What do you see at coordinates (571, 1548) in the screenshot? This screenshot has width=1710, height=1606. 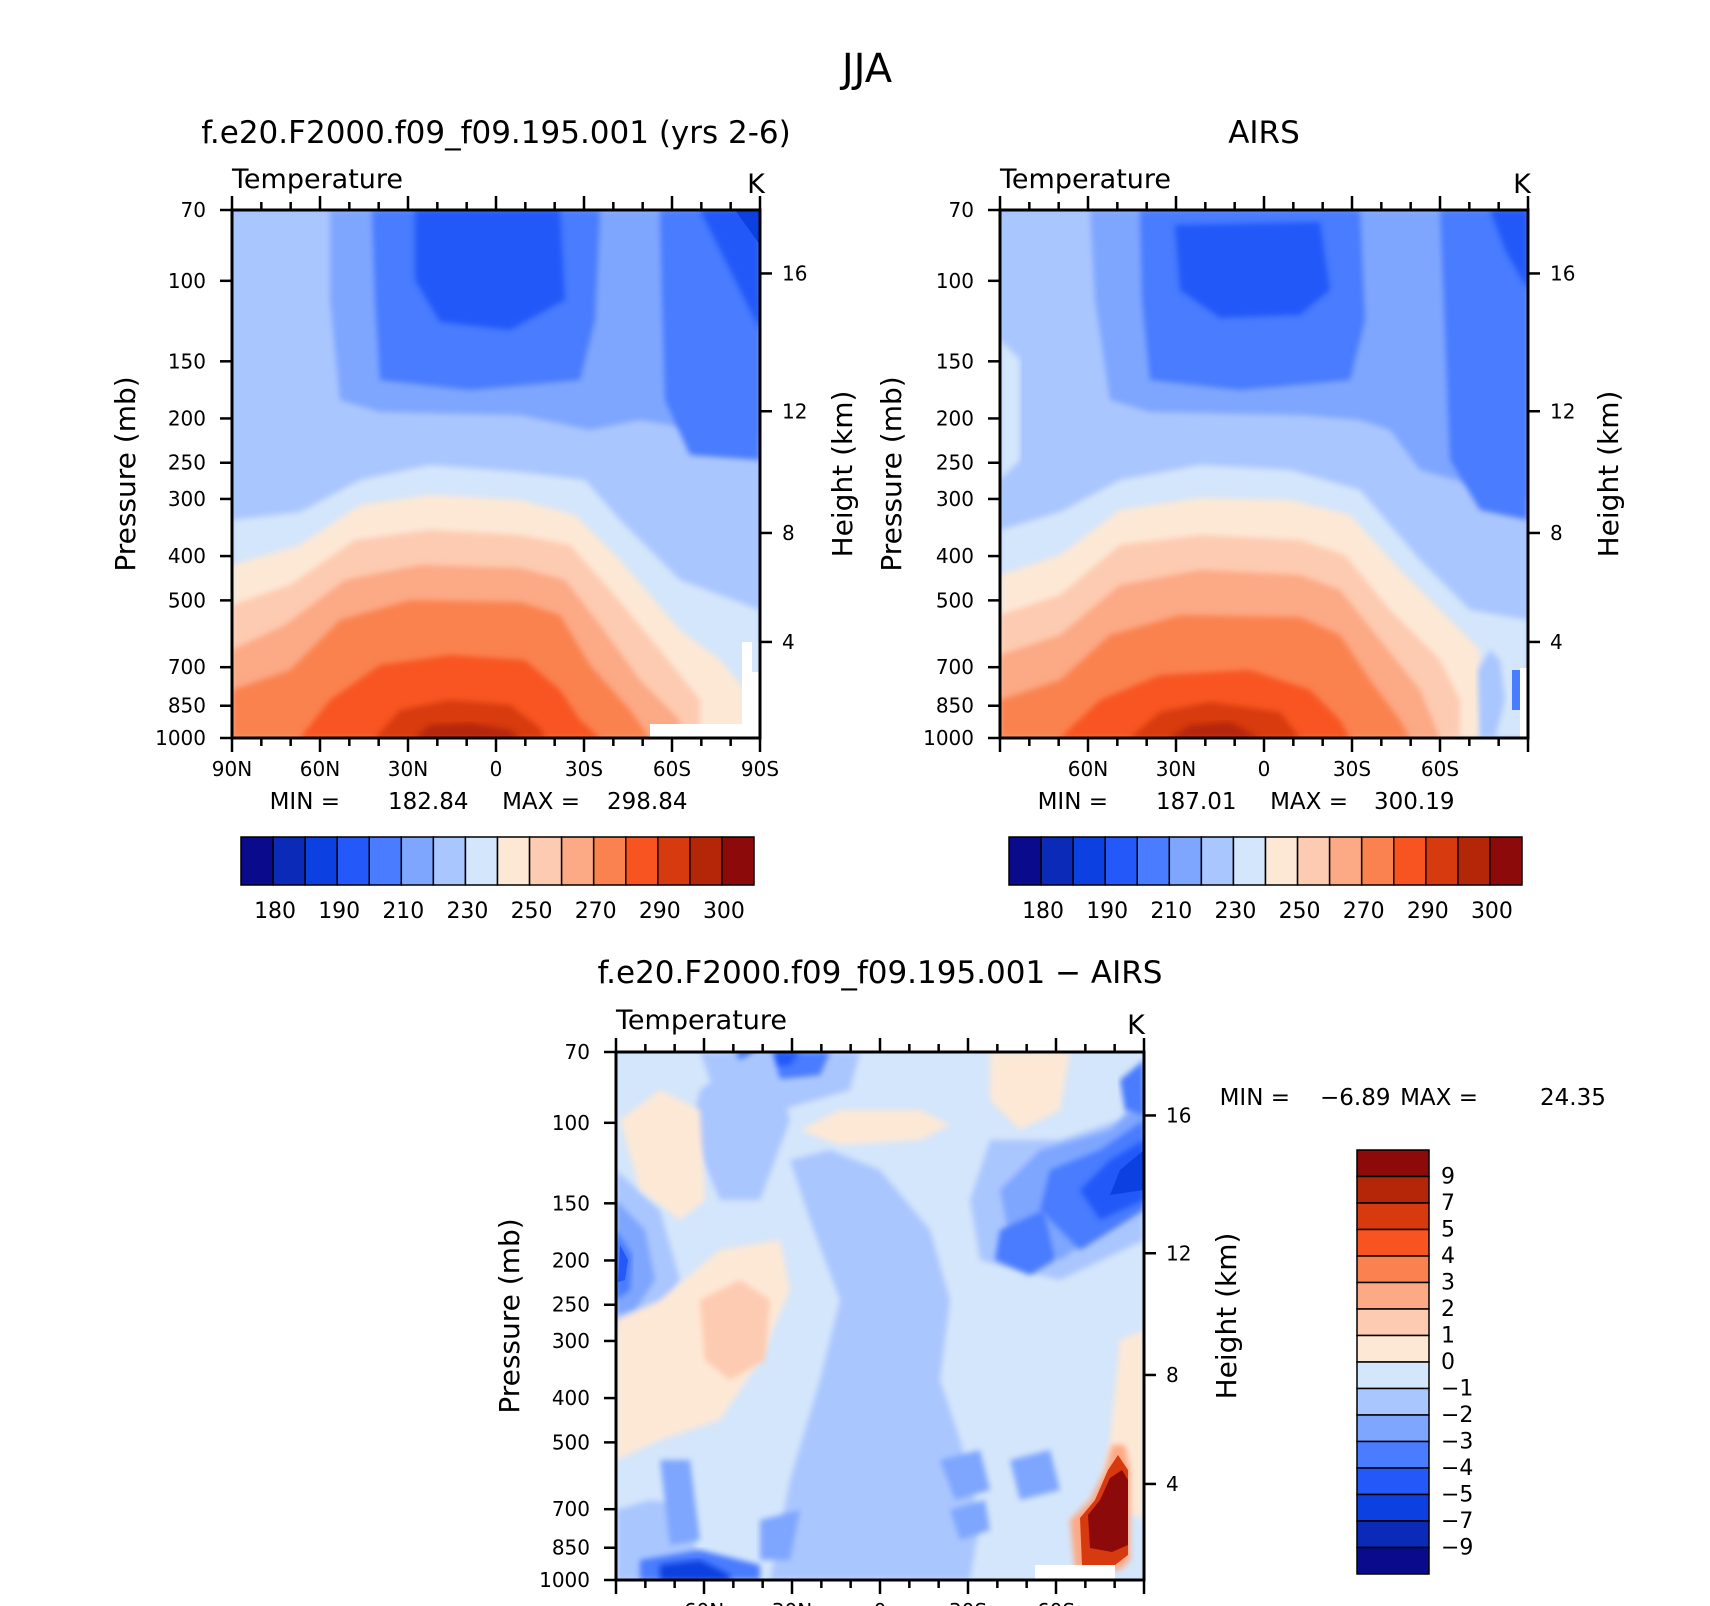 I see `y-tick-label: 850` at bounding box center [571, 1548].